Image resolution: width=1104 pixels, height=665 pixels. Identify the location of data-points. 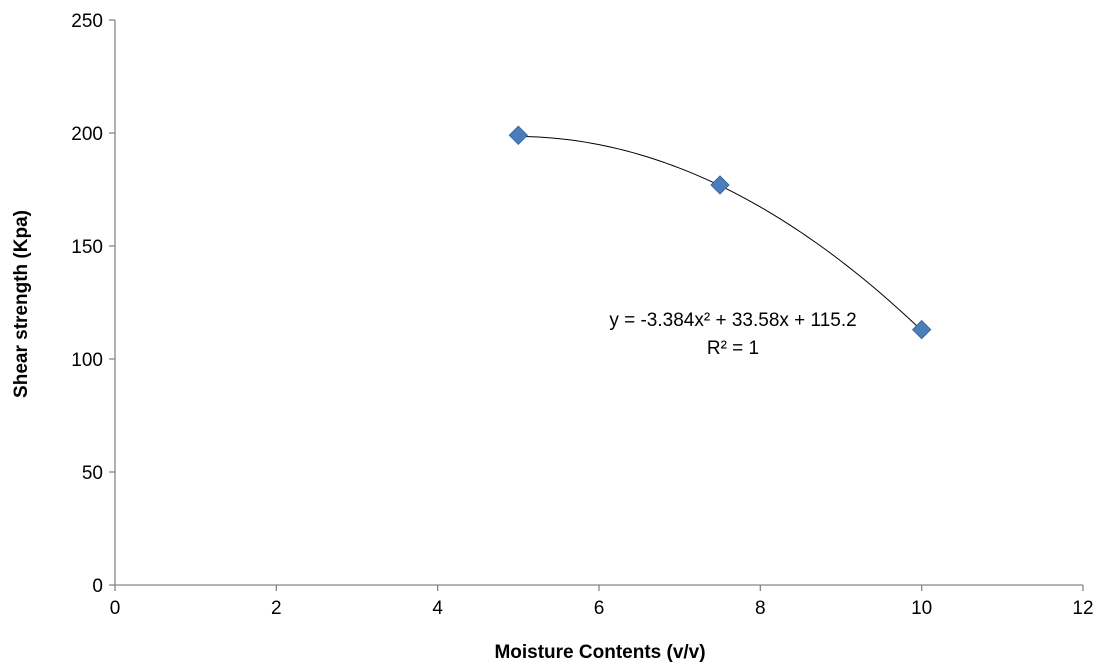
(720, 232).